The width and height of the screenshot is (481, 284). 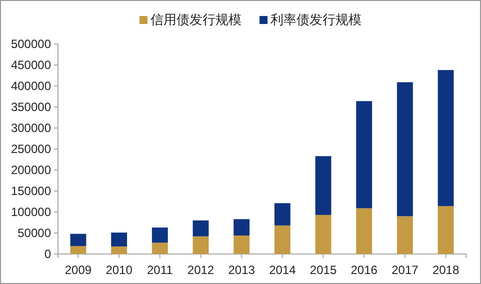 I want to click on y-tick-label: 350000, so click(x=31, y=107).